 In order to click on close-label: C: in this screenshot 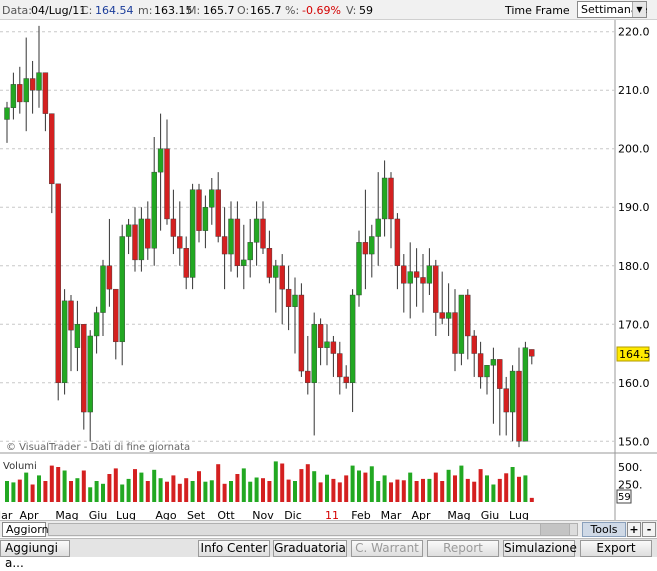, I will do `click(87, 10)`.